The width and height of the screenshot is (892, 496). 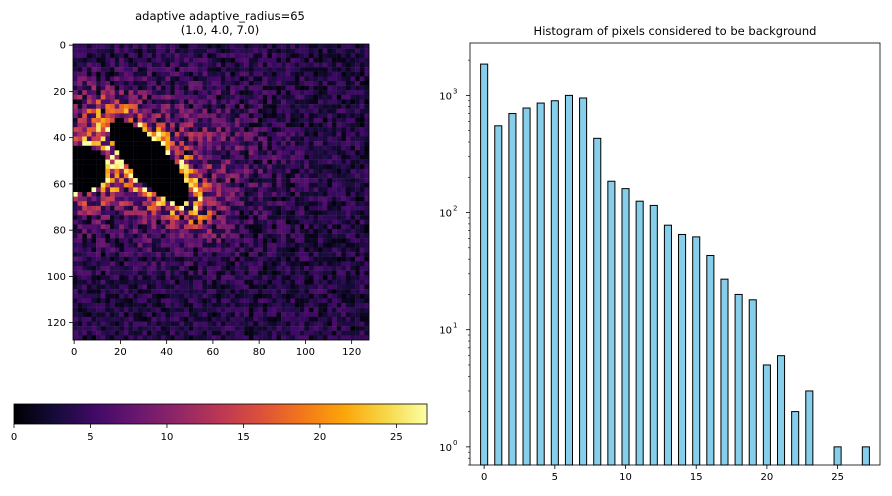 What do you see at coordinates (305, 352) in the screenshot?
I see `image-x-tick-label: 100` at bounding box center [305, 352].